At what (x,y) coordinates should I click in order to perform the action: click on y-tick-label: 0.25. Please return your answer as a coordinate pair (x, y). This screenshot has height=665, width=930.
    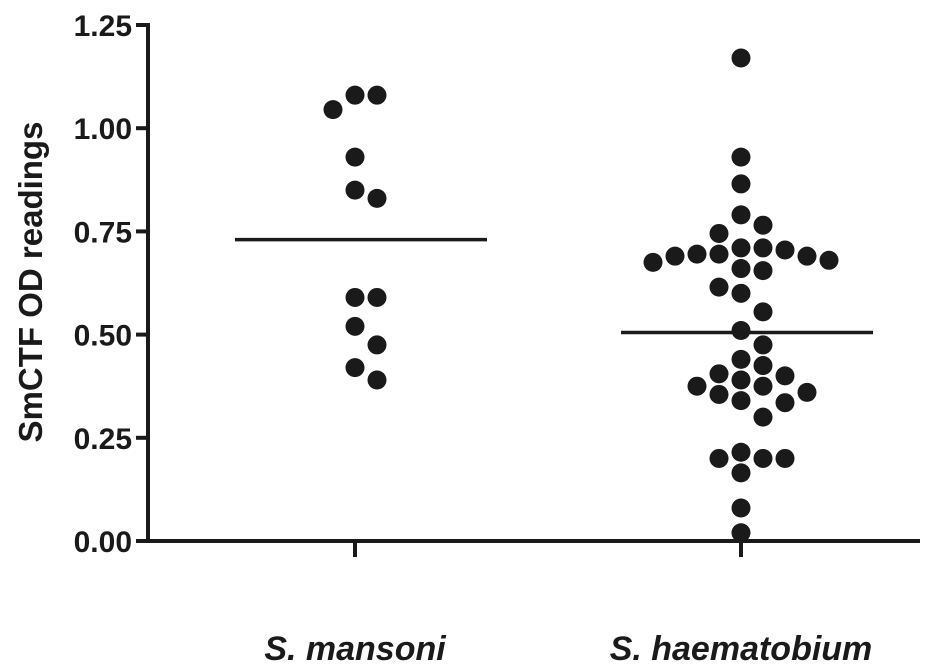
    Looking at the image, I should click on (103, 439).